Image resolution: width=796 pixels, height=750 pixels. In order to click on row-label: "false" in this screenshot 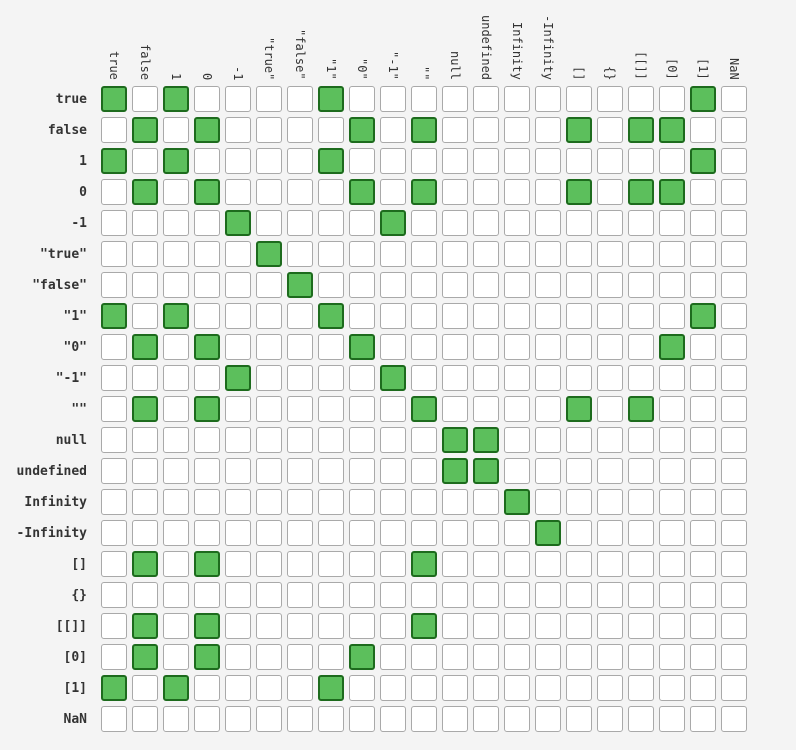, I will do `click(59, 285)`.